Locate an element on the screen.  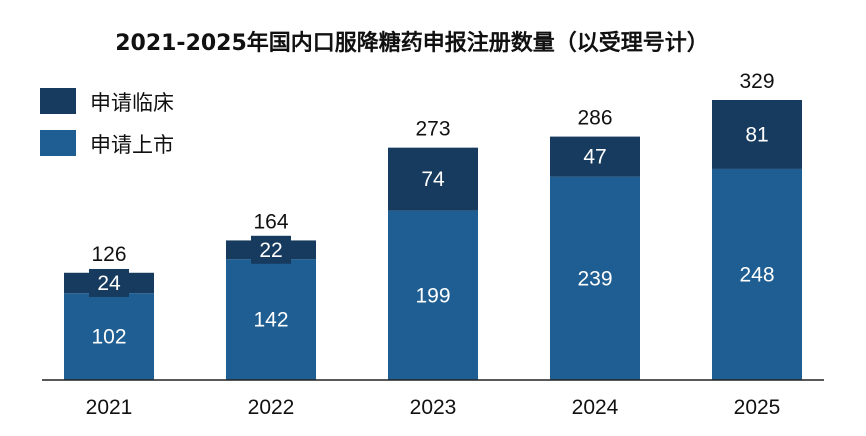
bar-market-2025 is located at coordinates (757, 274).